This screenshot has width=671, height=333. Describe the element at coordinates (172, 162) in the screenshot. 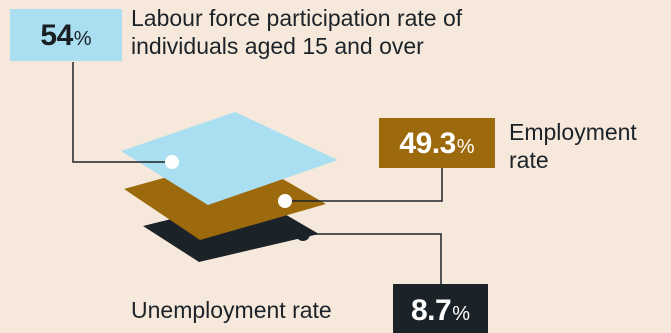

I see `participation-marker-dot` at that location.